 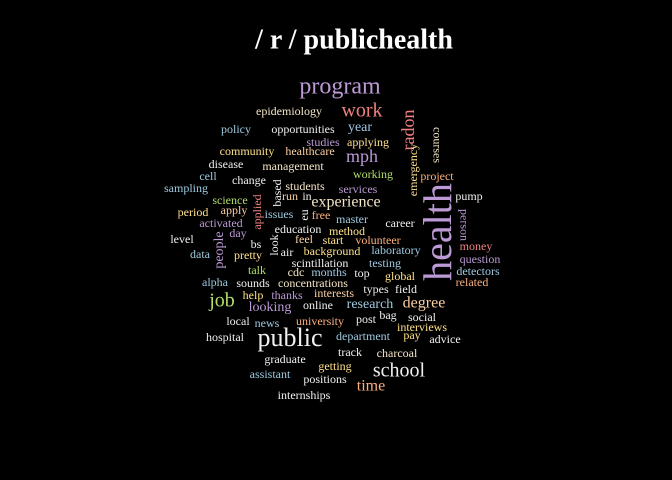 I want to click on word: laboratory, so click(x=395, y=250).